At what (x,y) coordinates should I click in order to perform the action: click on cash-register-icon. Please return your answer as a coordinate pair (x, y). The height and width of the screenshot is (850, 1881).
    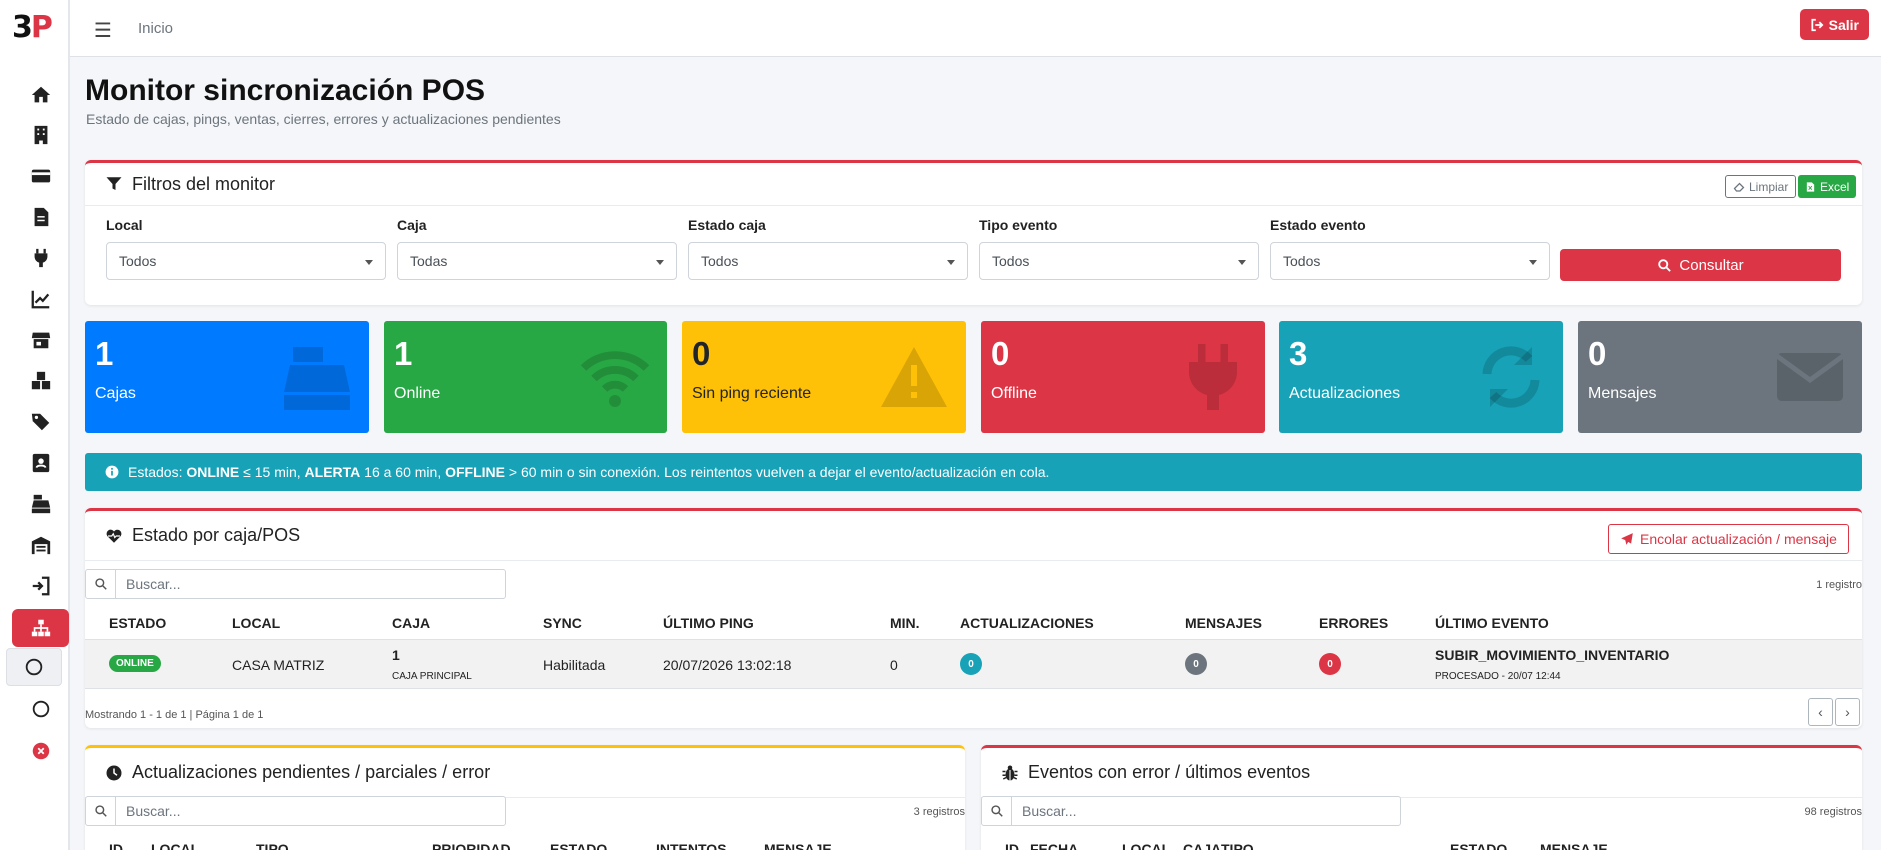
    Looking at the image, I should click on (41, 504).